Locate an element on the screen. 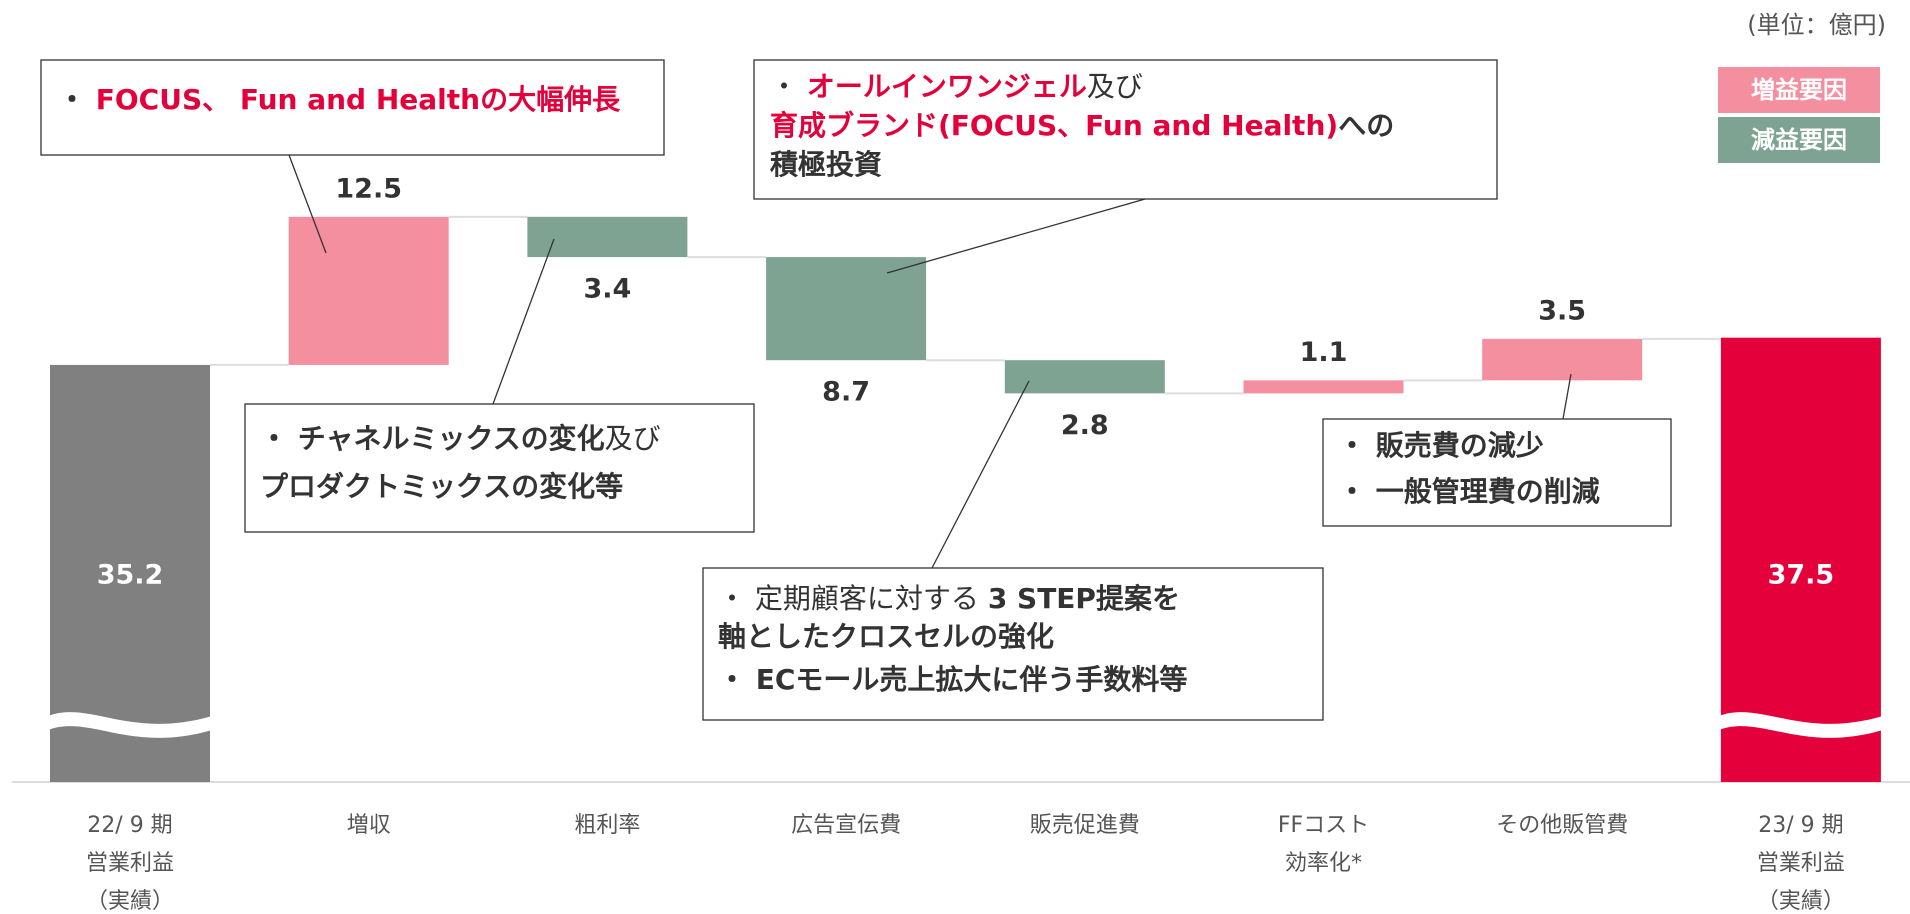 The image size is (1910, 914). annotation-text: 育成ブランド(FOCUS、Fun and Health)への is located at coordinates (1082, 125).